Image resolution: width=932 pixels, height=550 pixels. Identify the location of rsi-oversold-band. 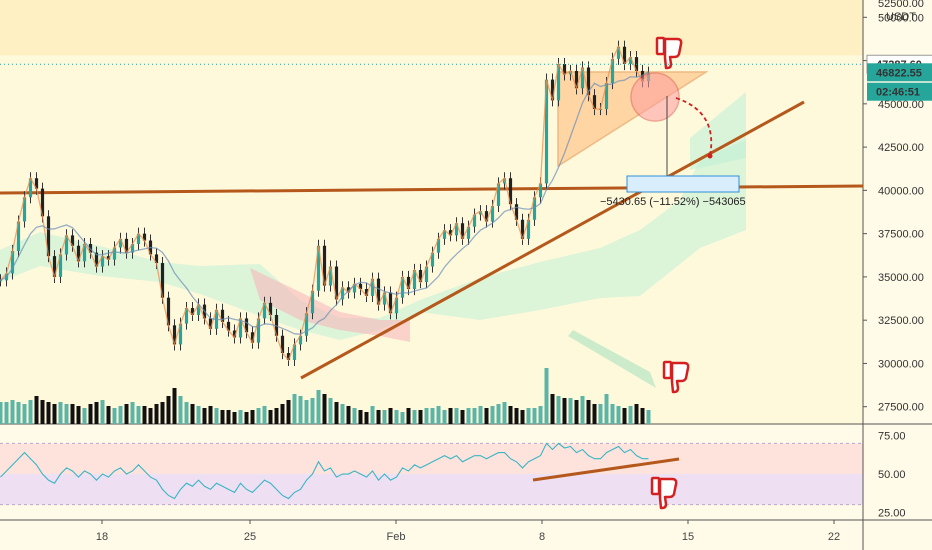
(431, 489).